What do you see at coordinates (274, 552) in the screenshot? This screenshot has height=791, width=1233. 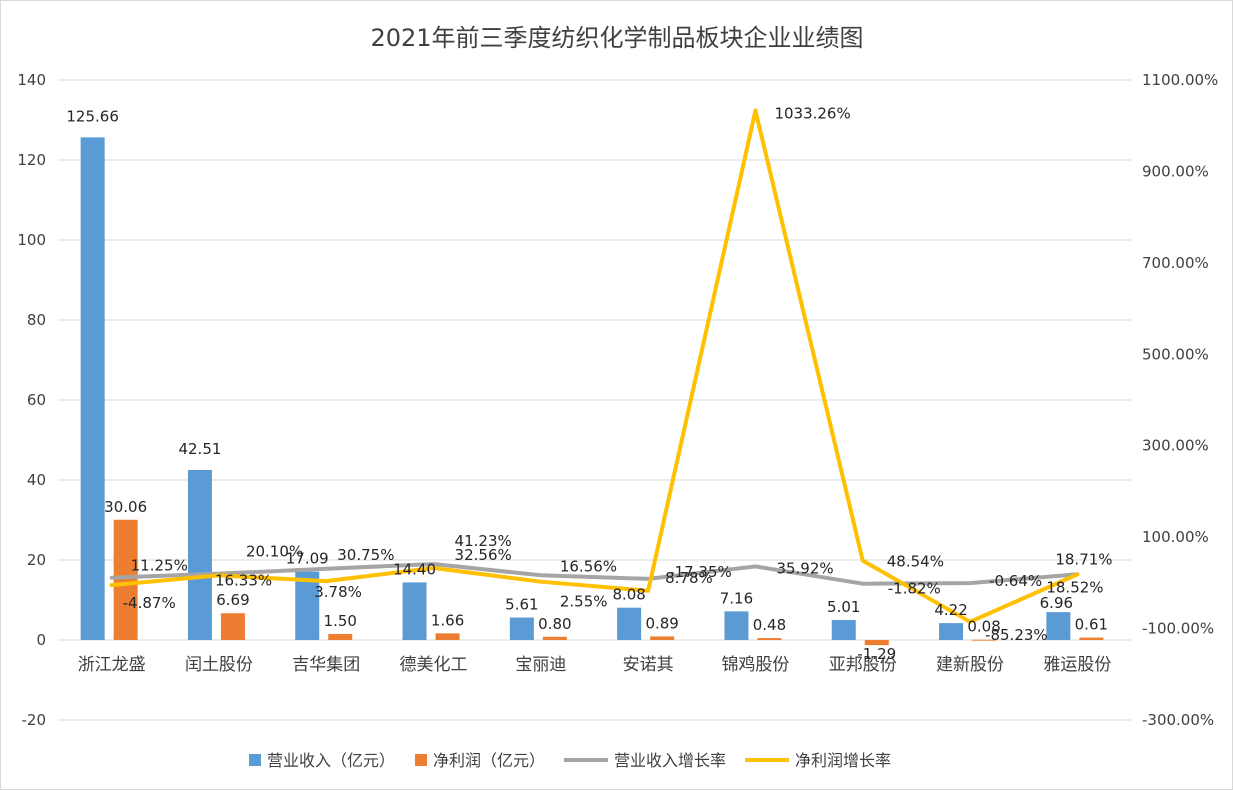 I see `line-data-label: 20.10%` at bounding box center [274, 552].